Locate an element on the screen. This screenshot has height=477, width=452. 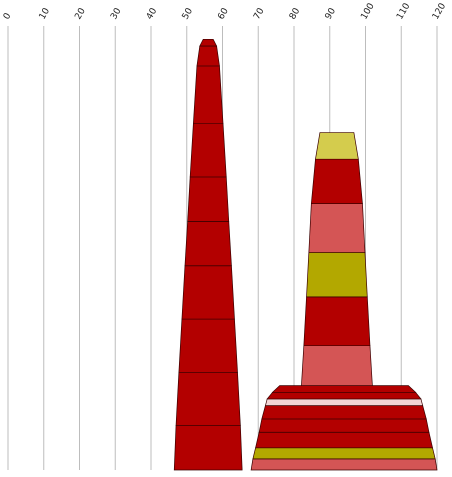
x-tick-label: 90 is located at coordinates (331, 13).